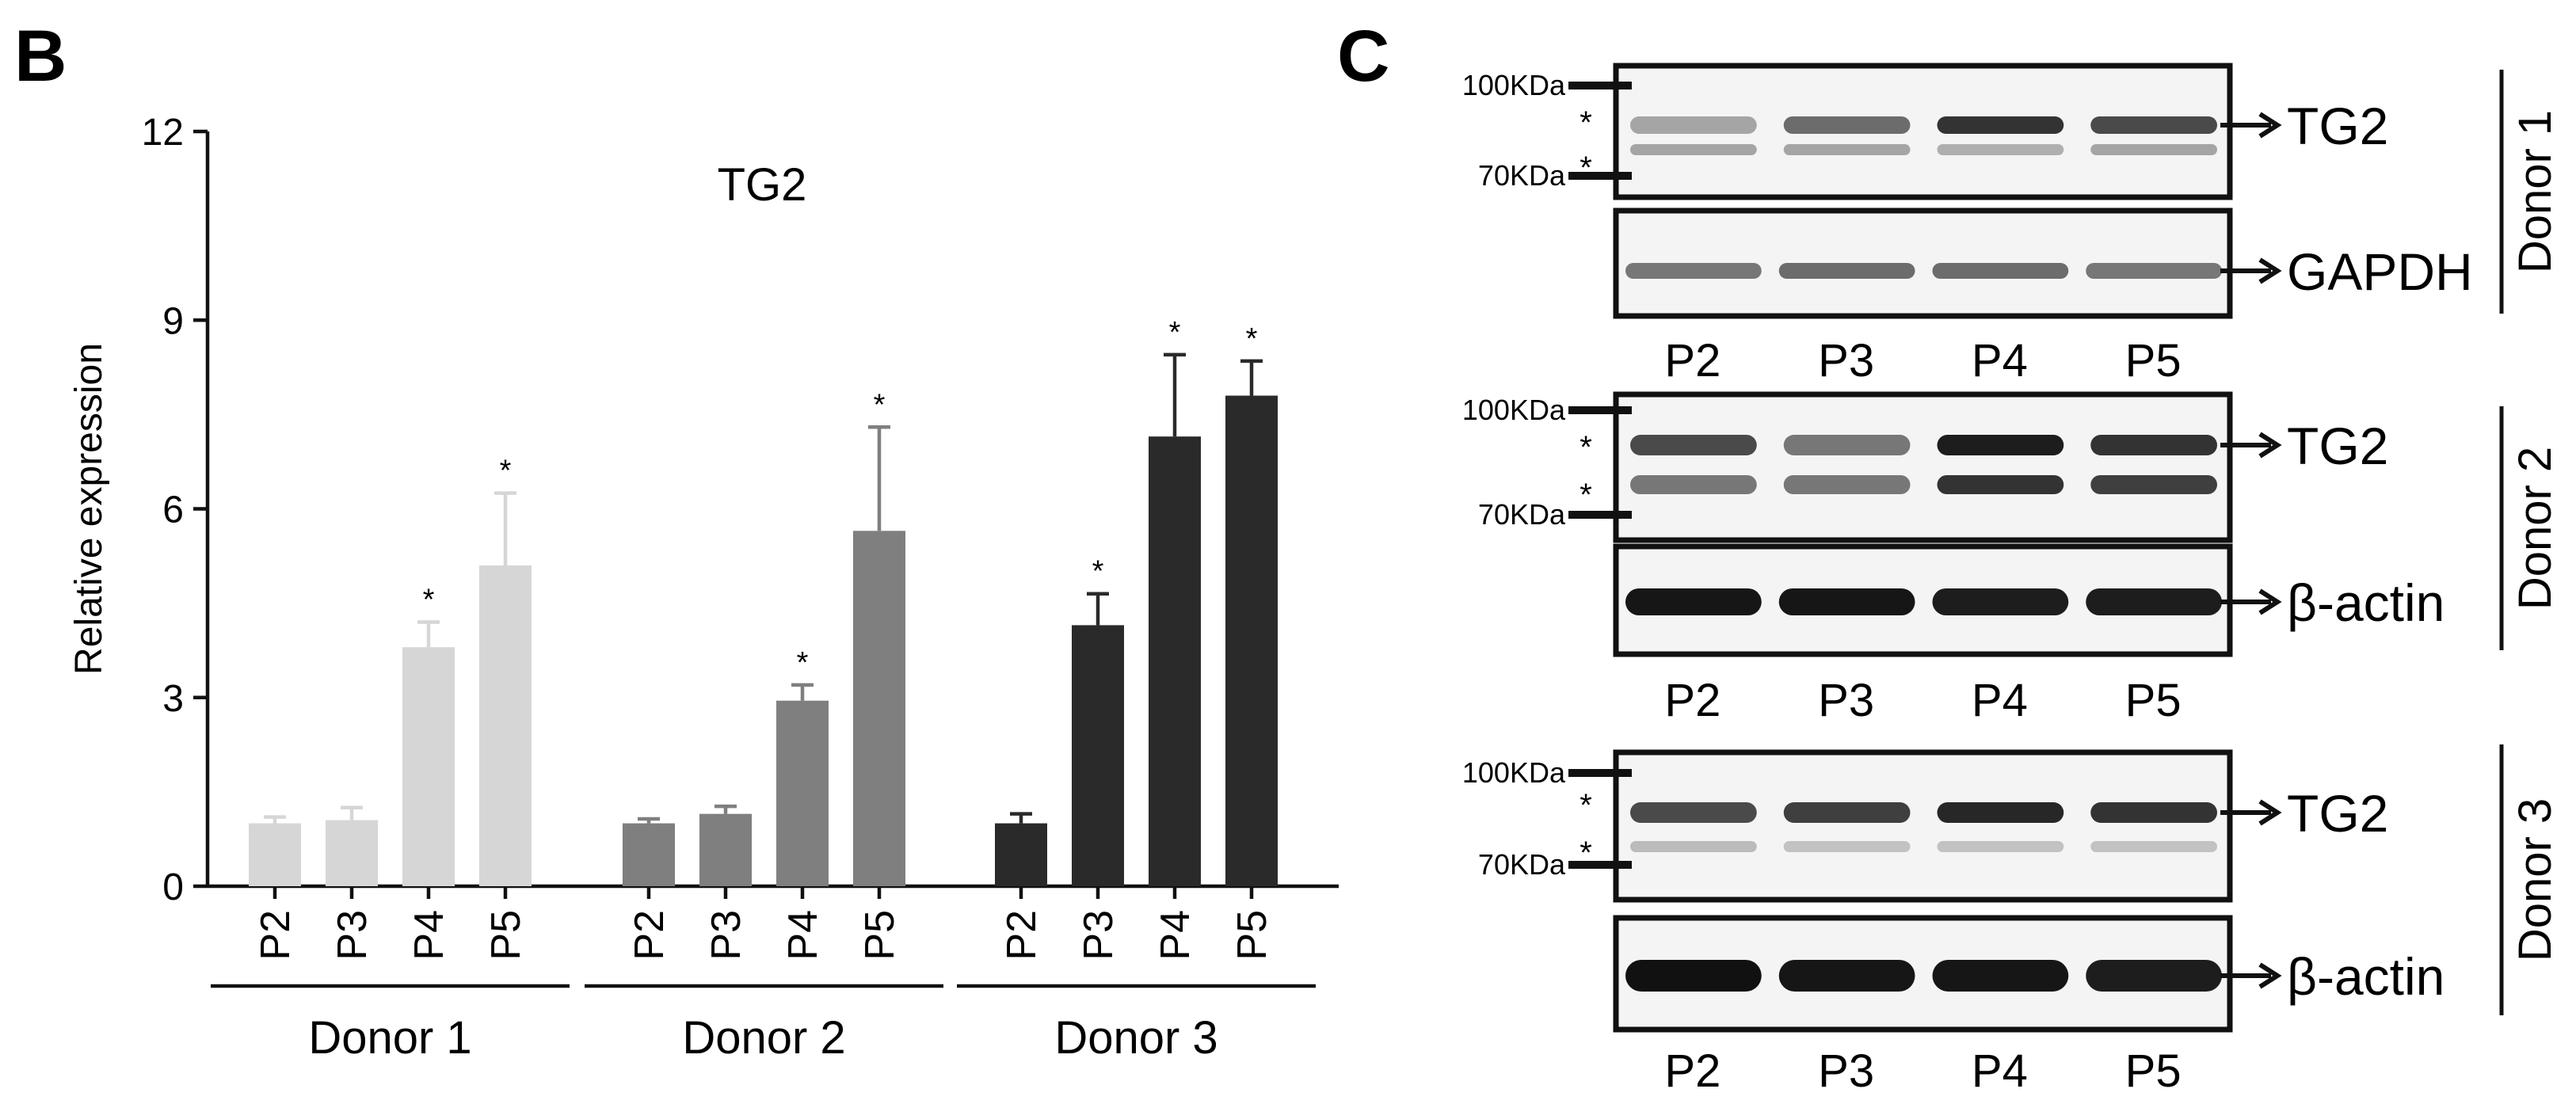 This screenshot has height=1104, width=2576. What do you see at coordinates (2380, 271) in the screenshot?
I see `loading-control-label: GAPDH` at bounding box center [2380, 271].